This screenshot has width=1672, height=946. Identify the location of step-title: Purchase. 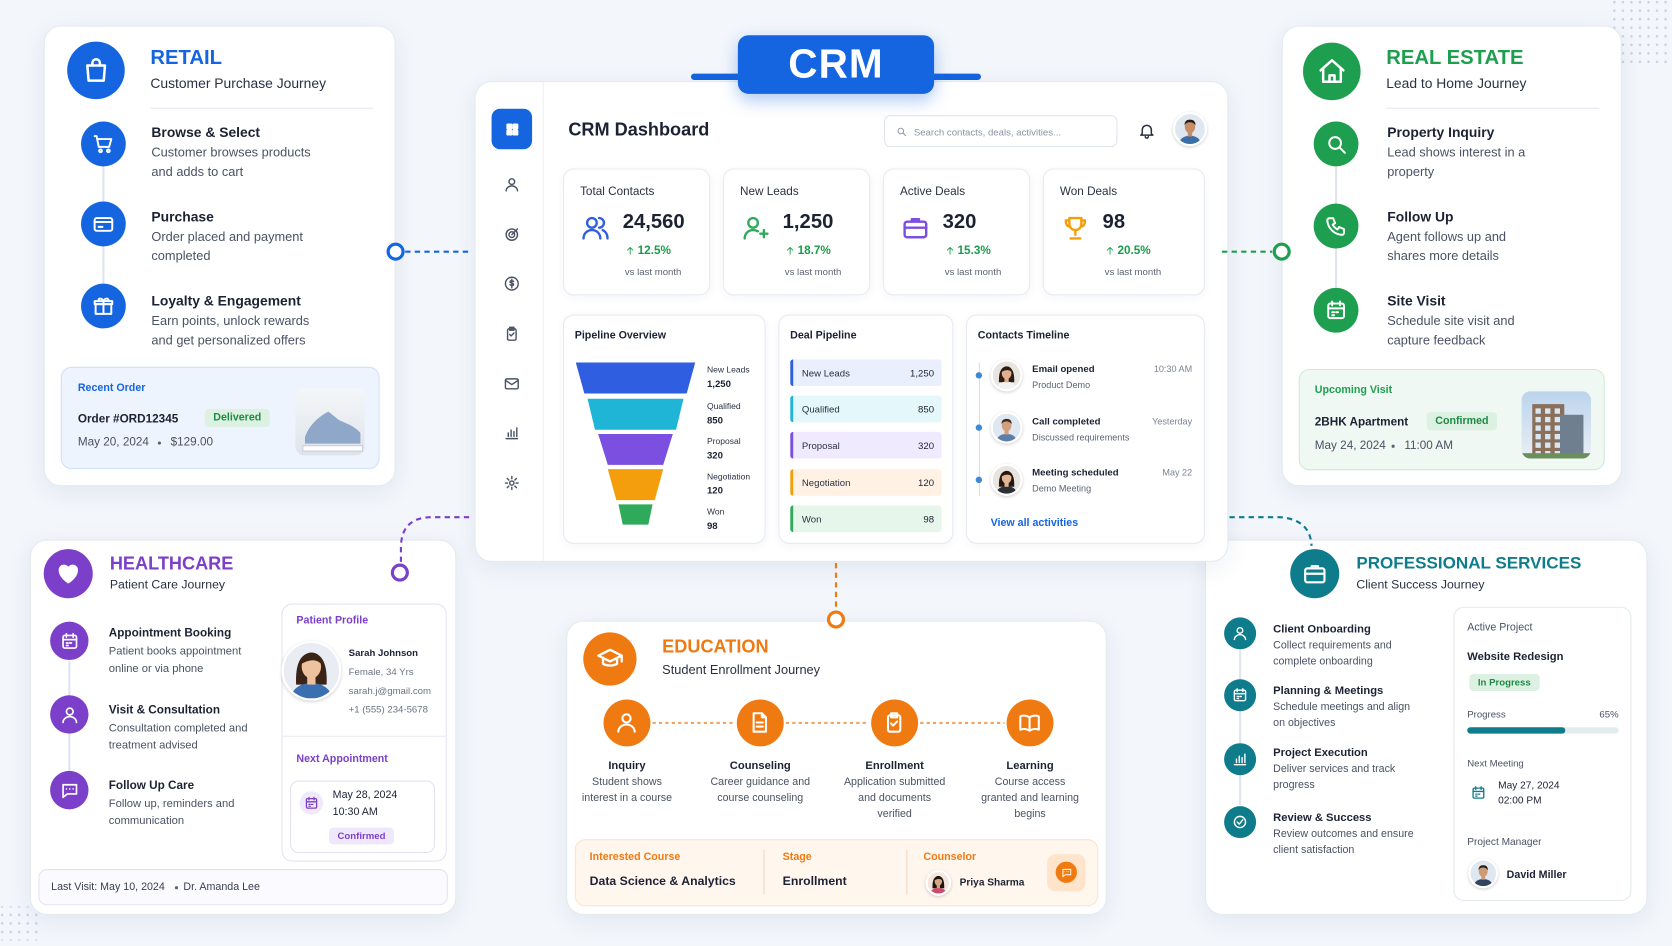
(182, 216).